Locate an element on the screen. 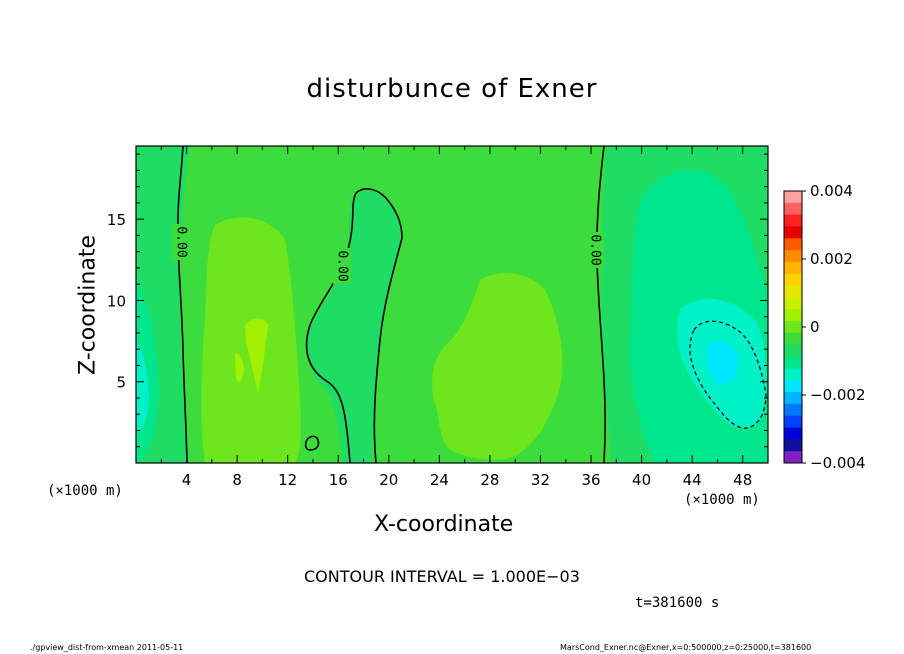  contour-interval-text: CONTOUR INTERVAL = 1.000E−03 is located at coordinates (442, 576).